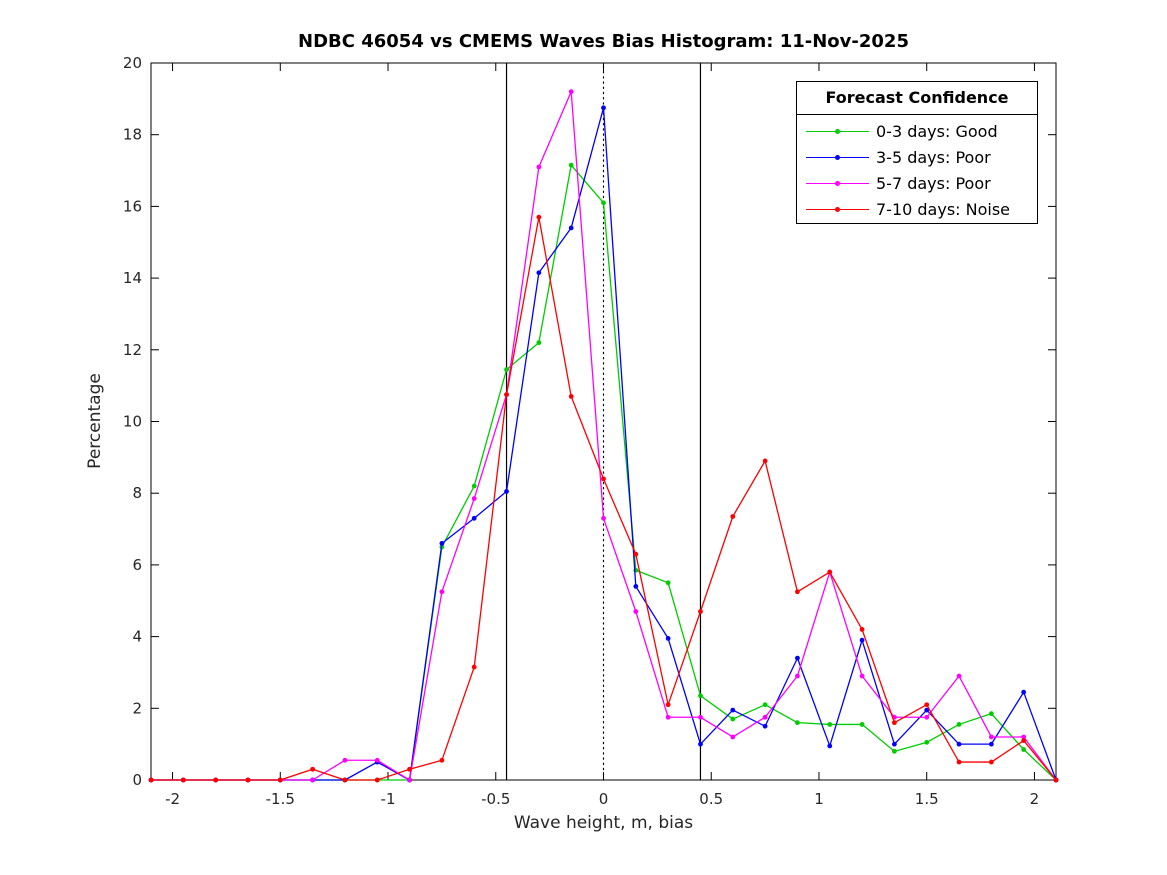 The height and width of the screenshot is (875, 1167). Describe the element at coordinates (132, 350) in the screenshot. I see `y-tick-label: 12` at that location.